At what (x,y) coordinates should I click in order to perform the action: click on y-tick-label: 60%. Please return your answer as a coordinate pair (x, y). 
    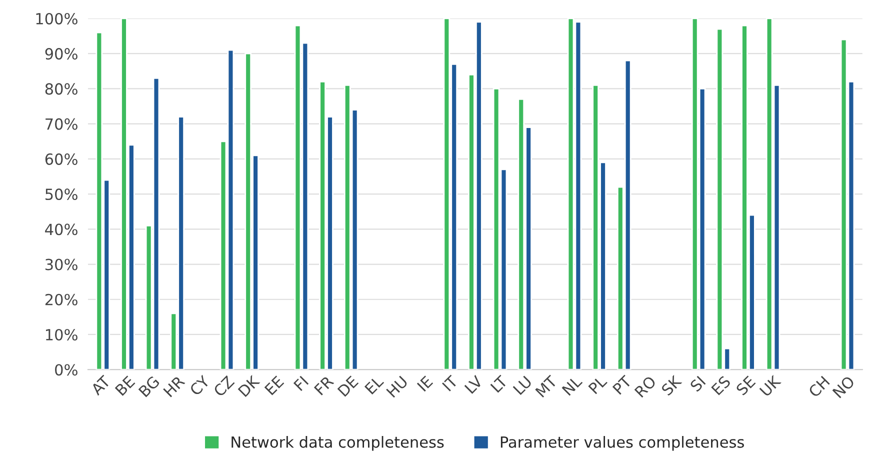
    Looking at the image, I should click on (61, 159).